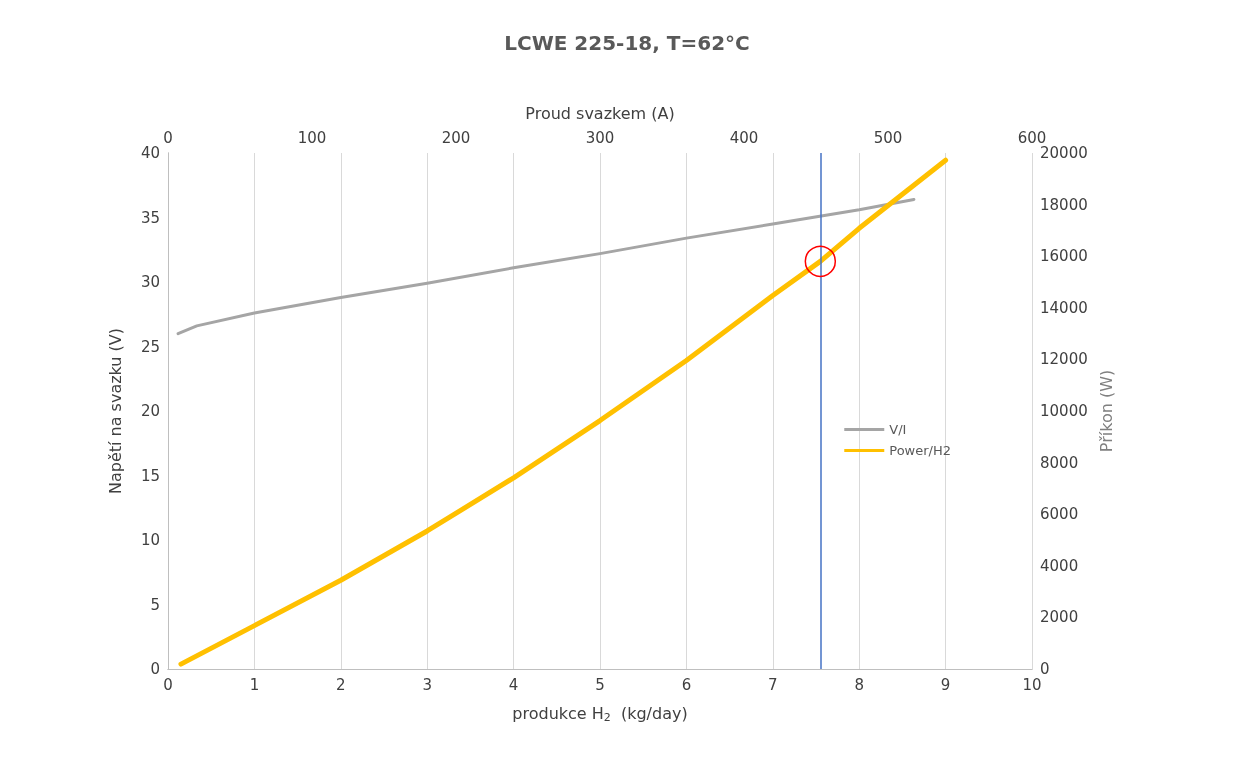  What do you see at coordinates (1032, 137) in the screenshot?
I see `x2-tick-label: 600` at bounding box center [1032, 137].